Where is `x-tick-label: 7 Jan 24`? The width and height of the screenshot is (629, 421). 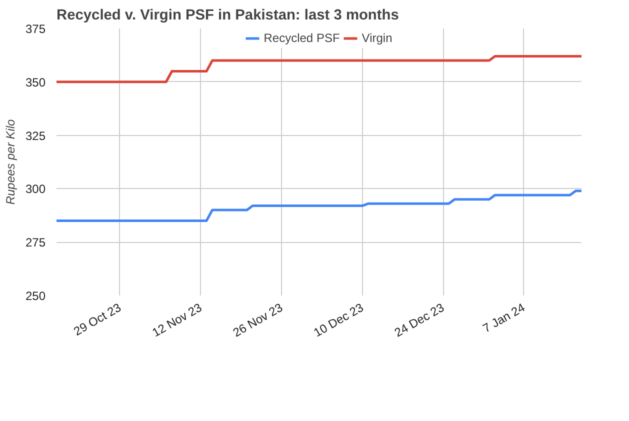 x-tick-label: 7 Jan 24 is located at coordinates (504, 318).